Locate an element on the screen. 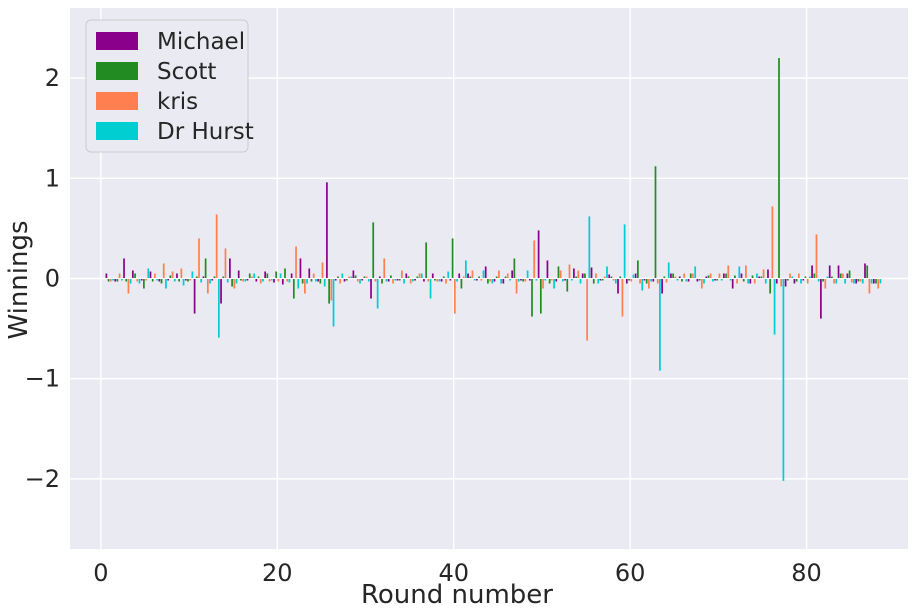 This screenshot has width=913, height=614. y-tick-label: 0 is located at coordinates (52, 279).